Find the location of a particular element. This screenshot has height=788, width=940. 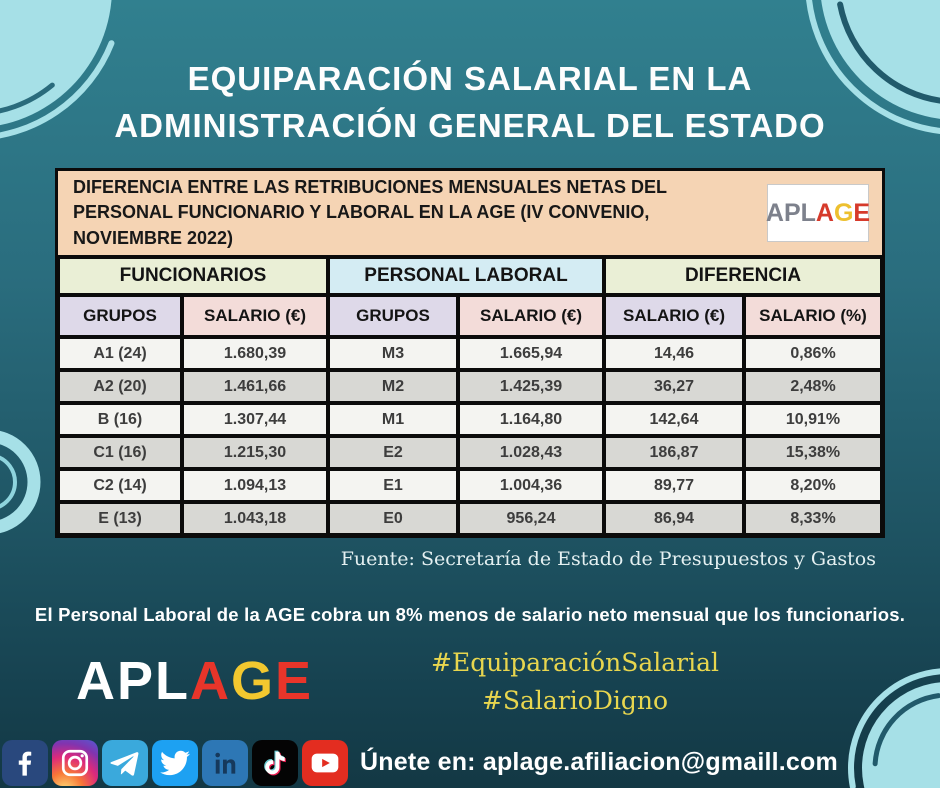

table-cell: C2 (14) is located at coordinates (120, 485).